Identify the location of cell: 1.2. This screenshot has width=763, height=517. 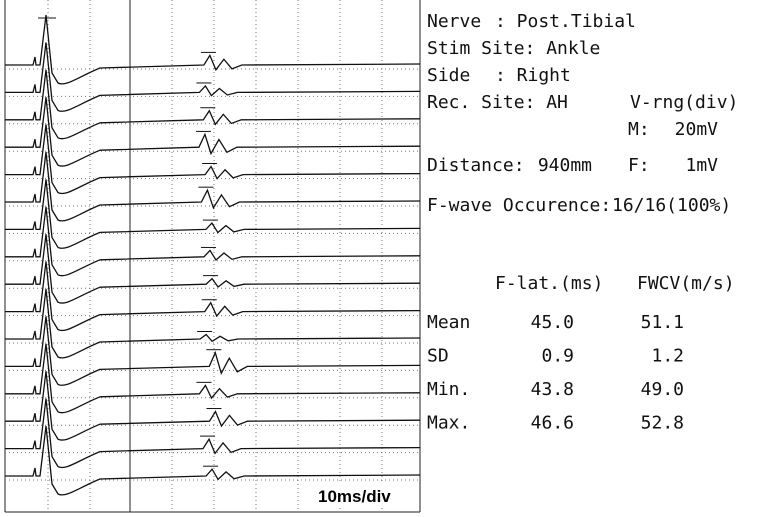
(667, 356).